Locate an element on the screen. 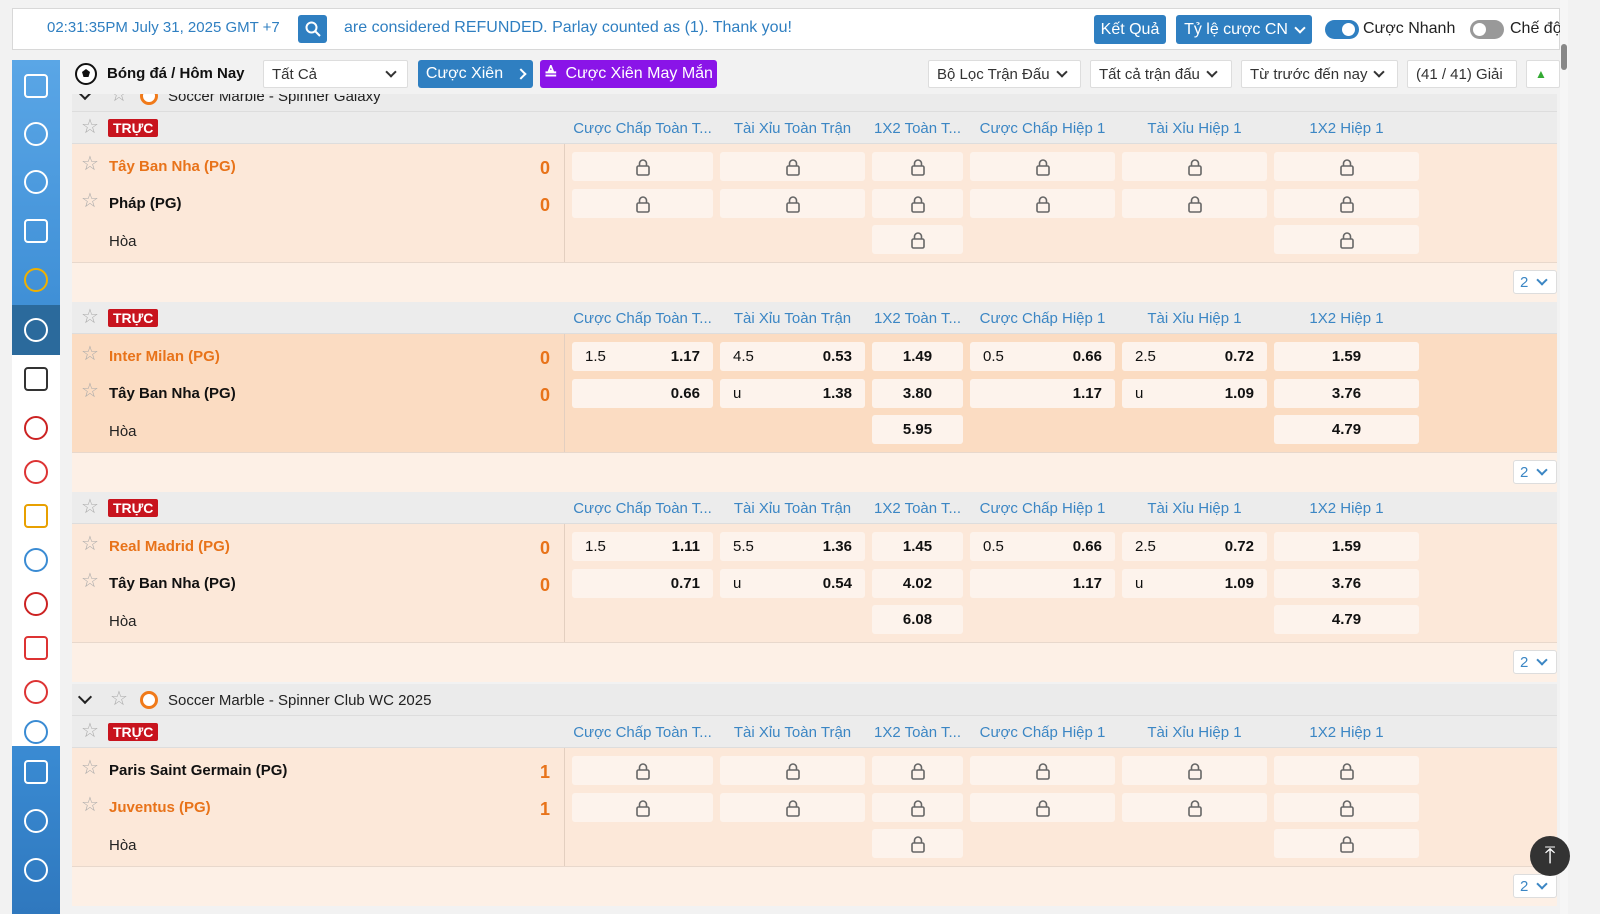  results-button: Kết Quả is located at coordinates (1130, 29).